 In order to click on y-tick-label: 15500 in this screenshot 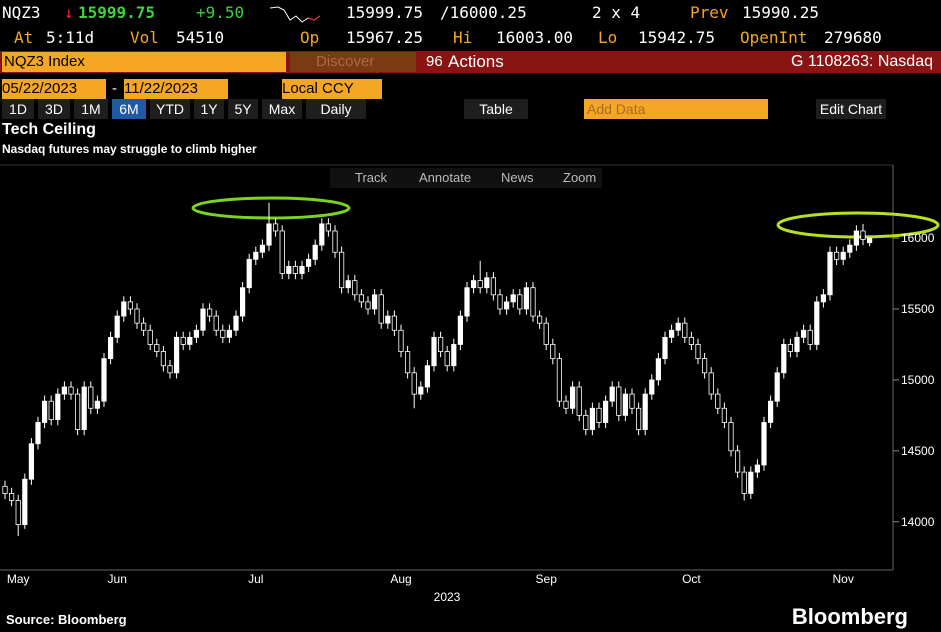, I will do `click(918, 309)`.